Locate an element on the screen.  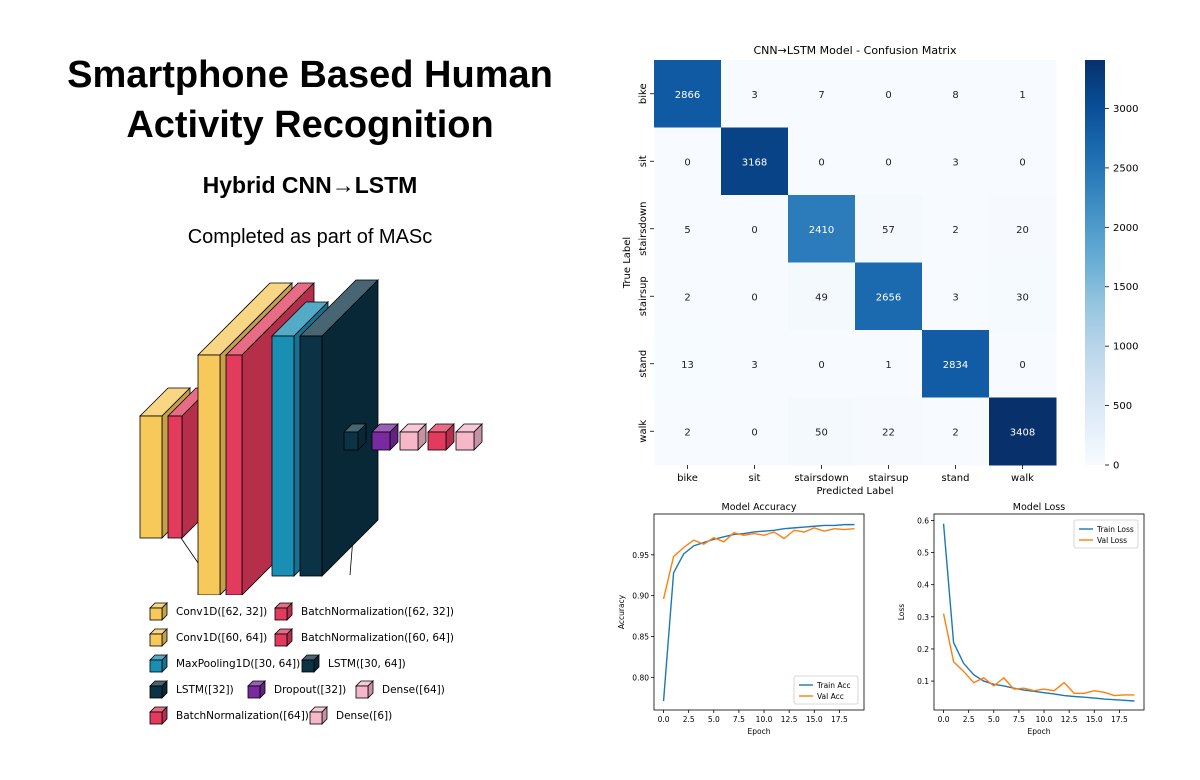
y-tick-label: stand is located at coordinates (643, 364).